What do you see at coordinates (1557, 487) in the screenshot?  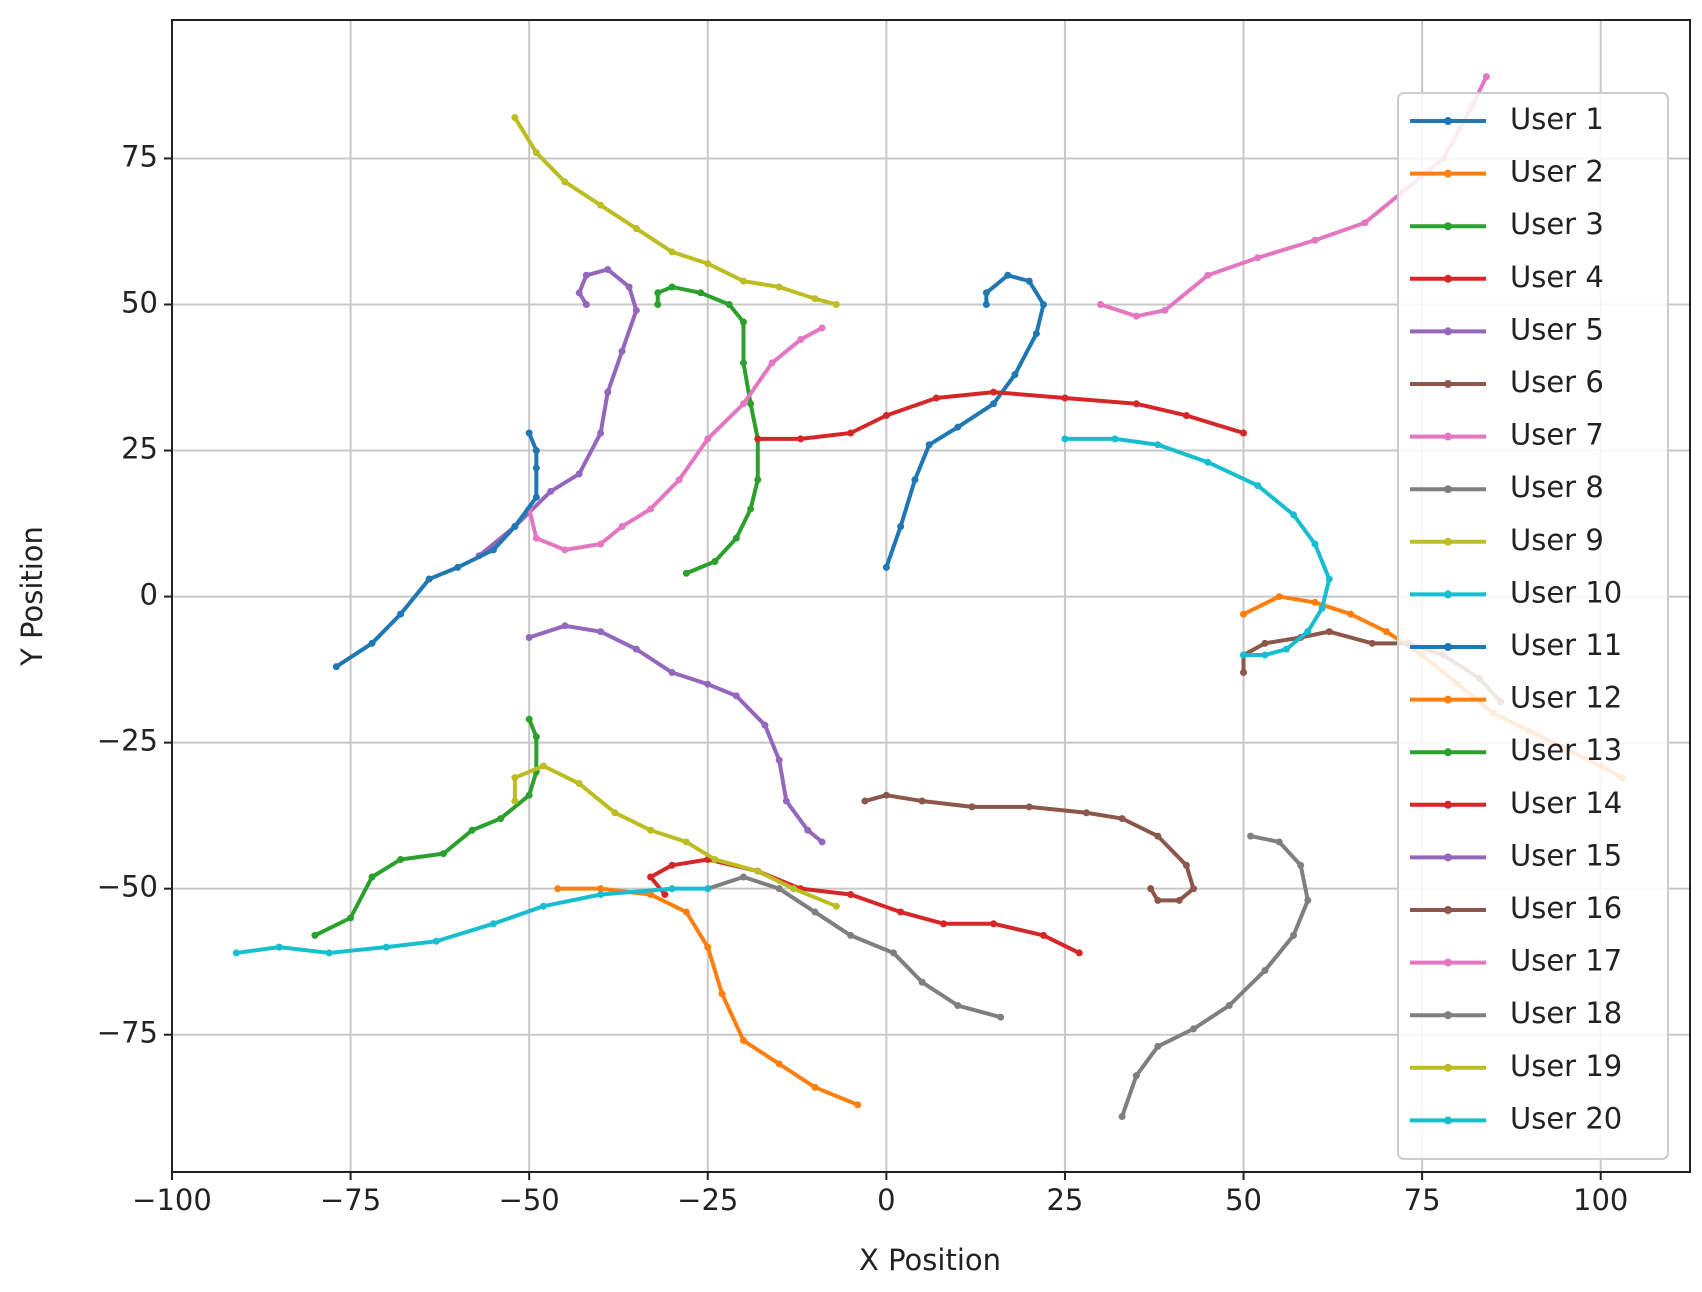 I see `legend-label: User 8` at bounding box center [1557, 487].